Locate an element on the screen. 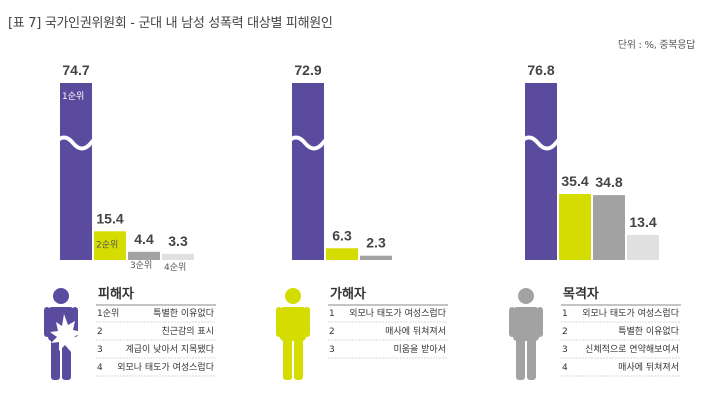 The height and width of the screenshot is (408, 711). chart-title: [표 7] 국가인권위원회 - 군대 내 남성 성폭력 대상별 피해원인 is located at coordinates (170, 23).